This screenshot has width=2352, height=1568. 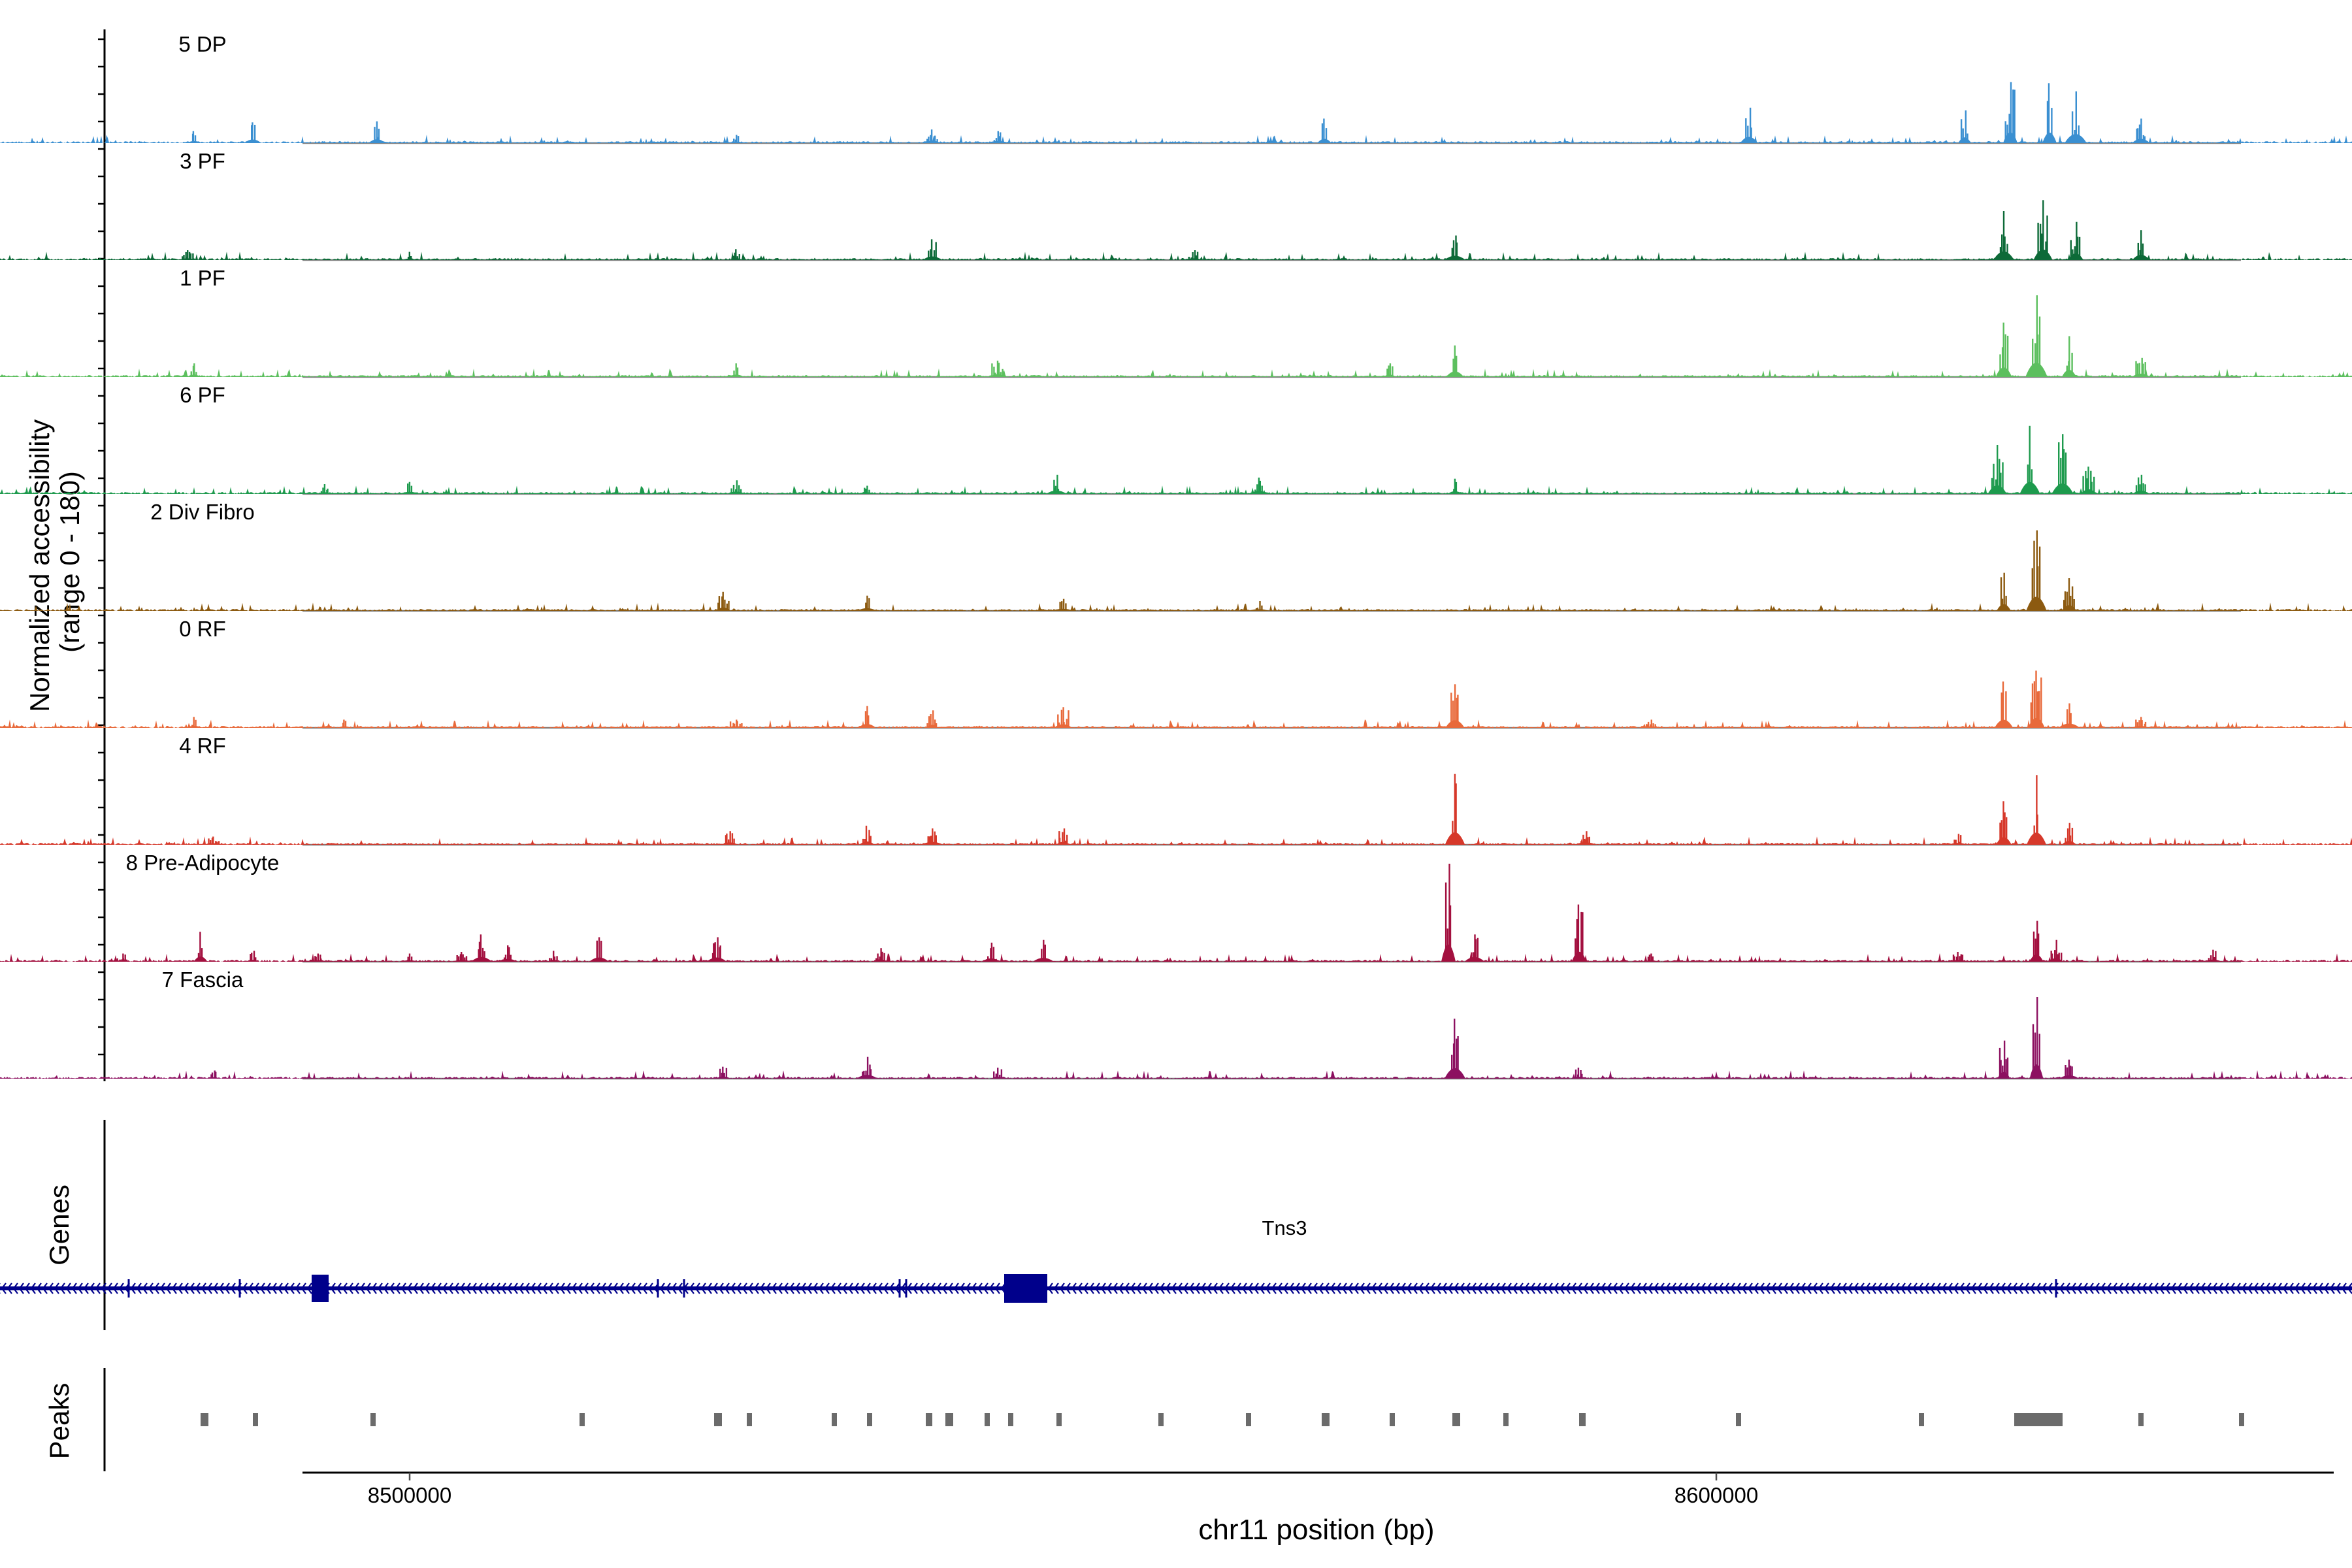 What do you see at coordinates (202, 629) in the screenshot?
I see `track-label: 0 RF` at bounding box center [202, 629].